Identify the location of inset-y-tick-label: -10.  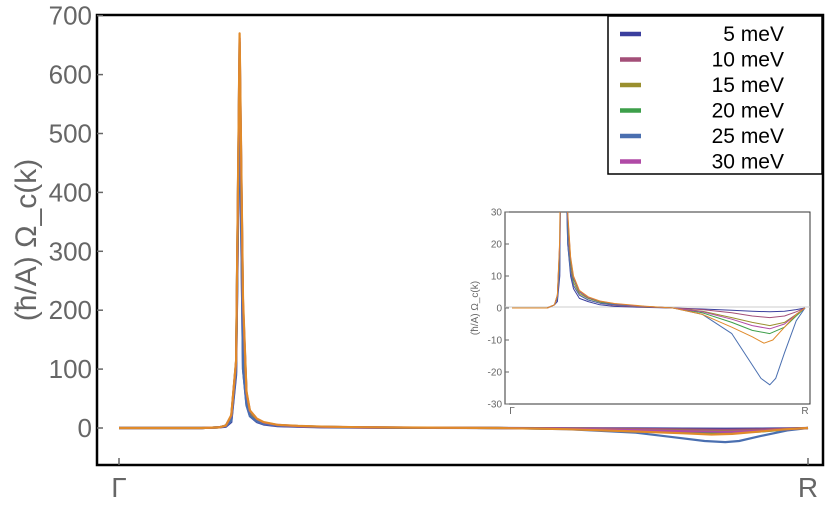
(495, 341).